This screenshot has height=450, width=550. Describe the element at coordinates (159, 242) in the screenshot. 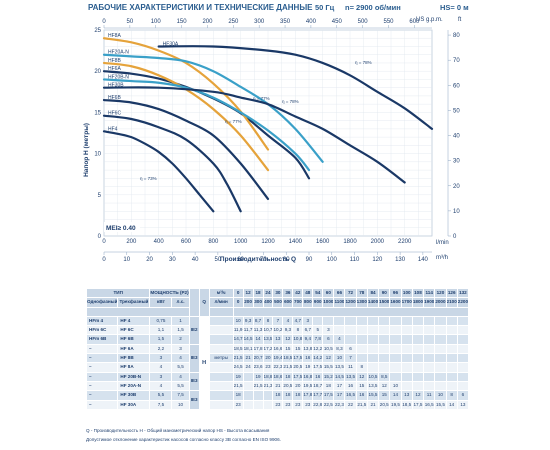

I see `x-tick-label: 400` at that location.